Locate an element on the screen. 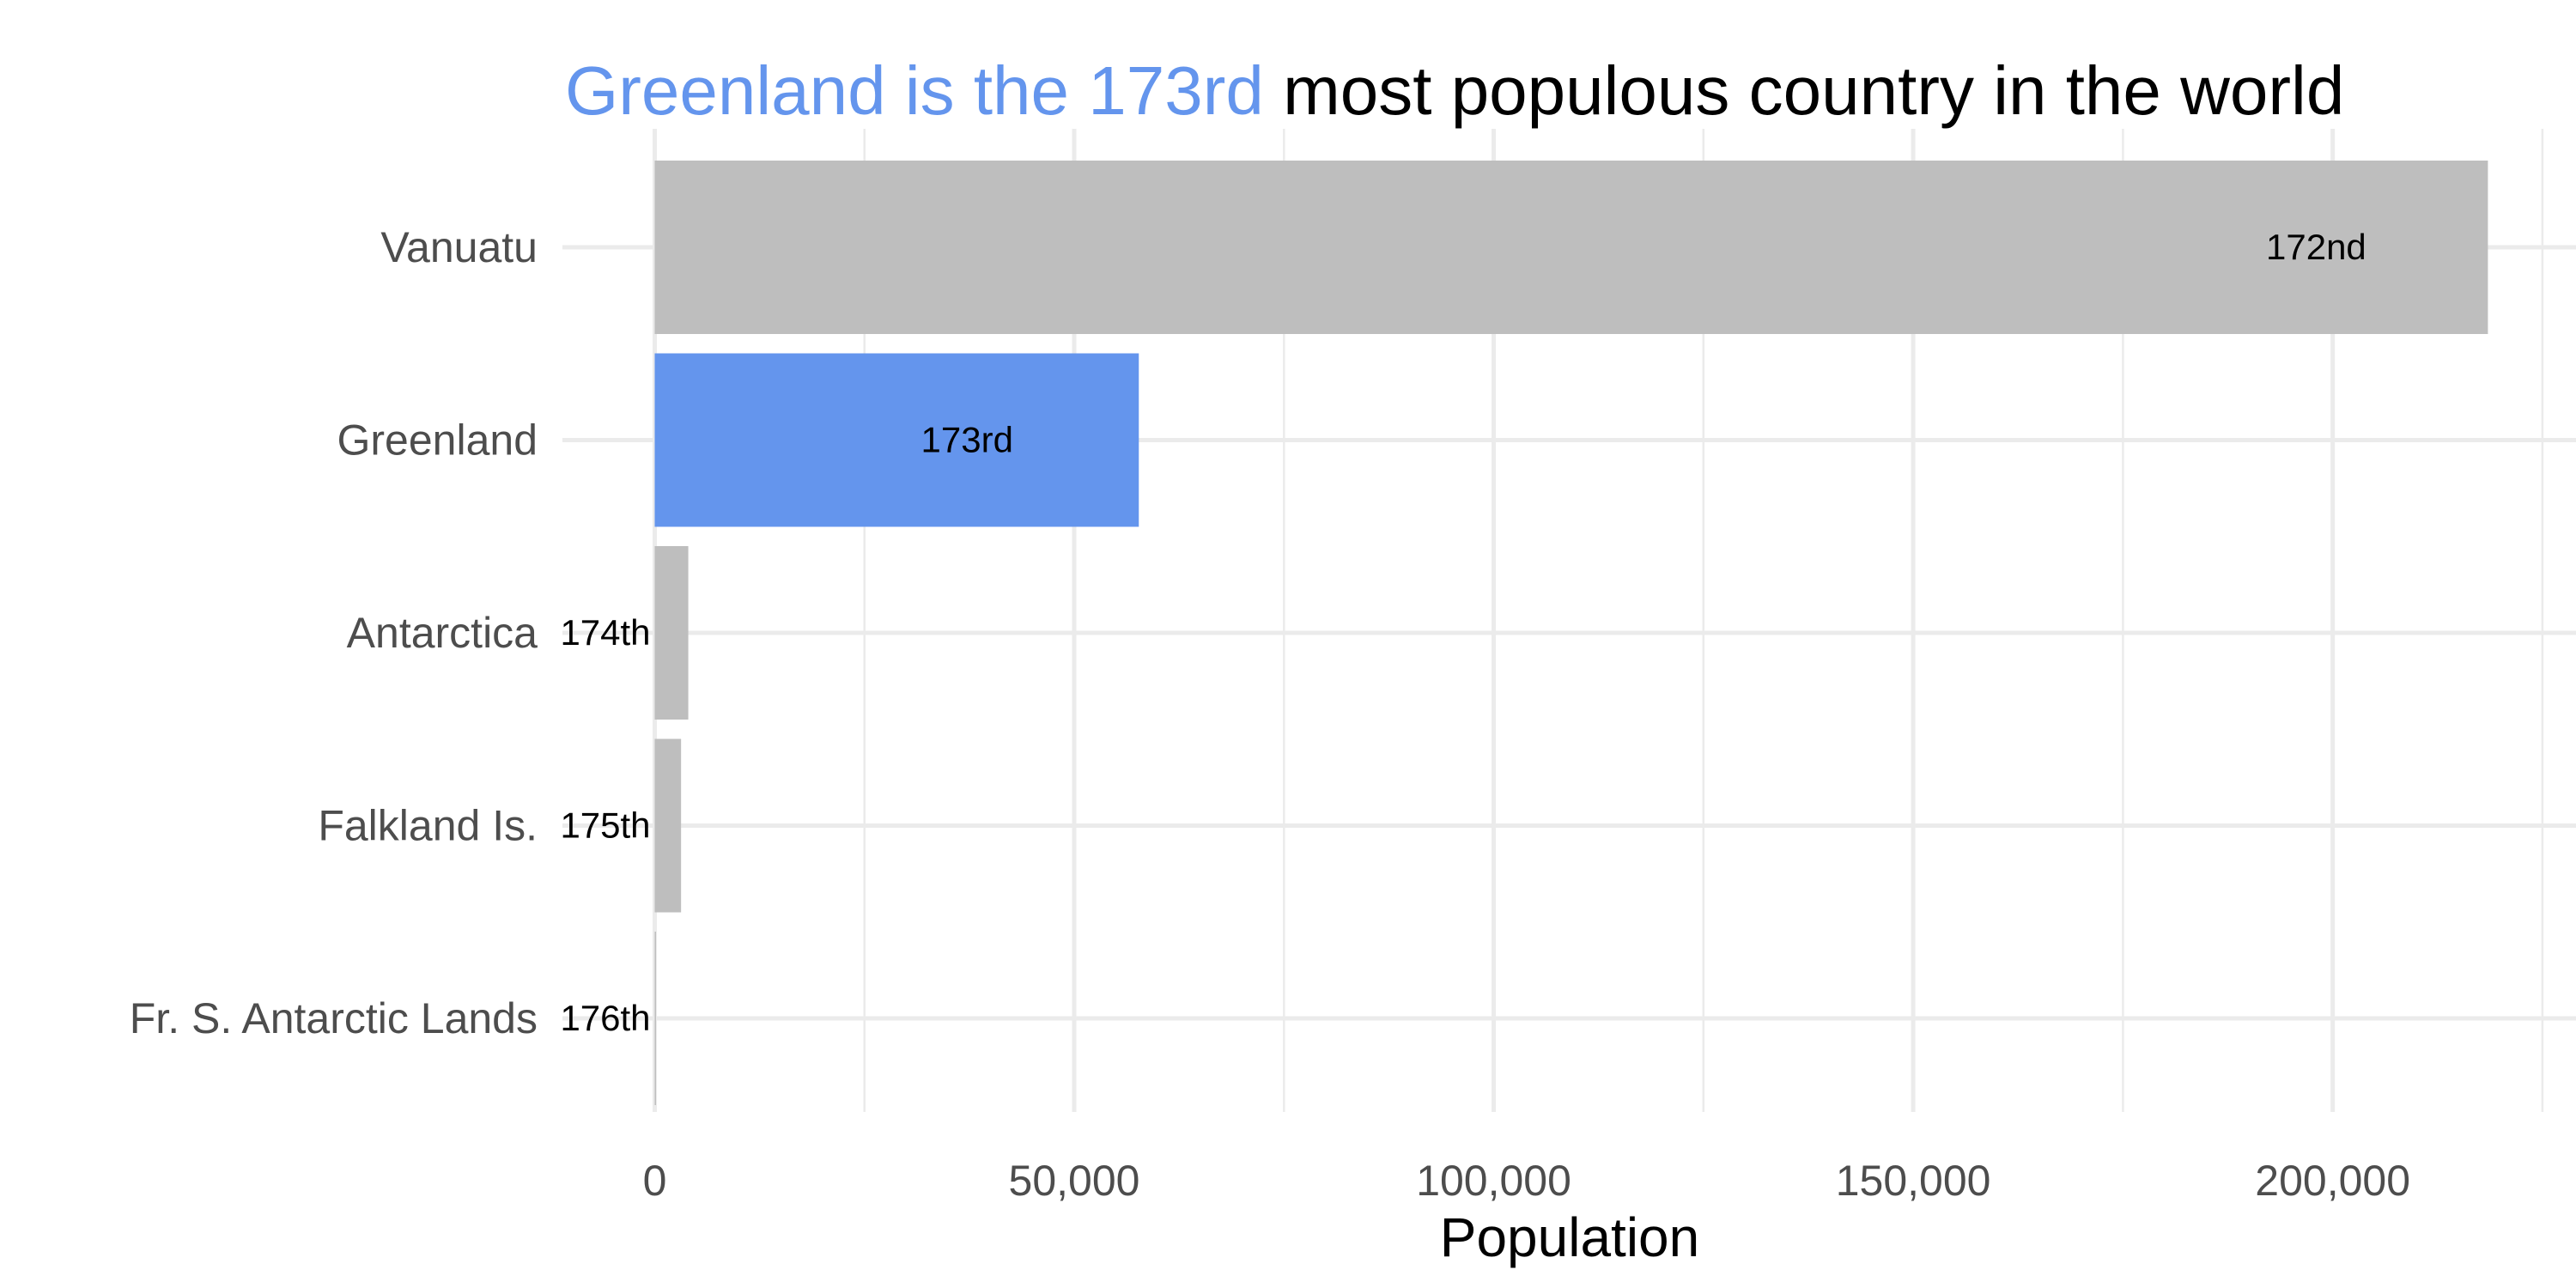 The width and height of the screenshot is (2576, 1288). chart-title-rest: most populous country in the world is located at coordinates (1804, 90).